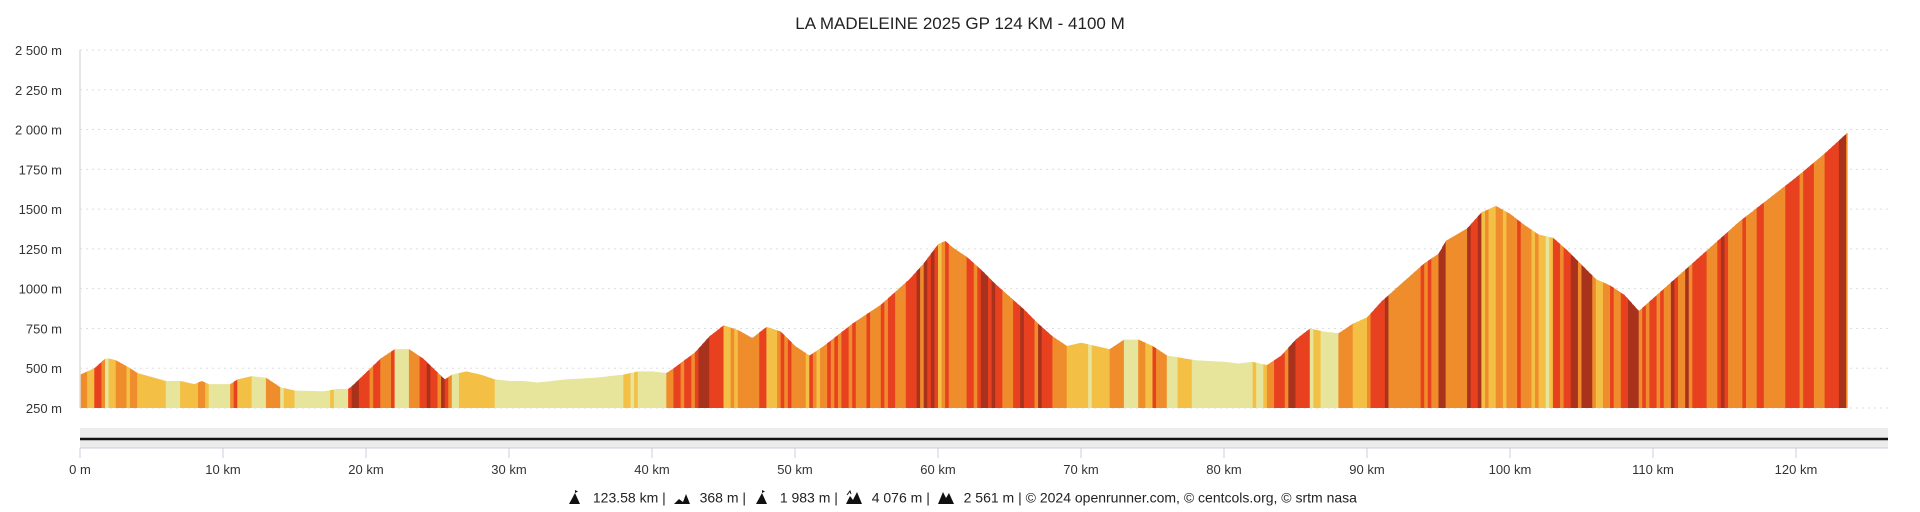 The height and width of the screenshot is (512, 1920). What do you see at coordinates (1223, 469) in the screenshot?
I see `x-tick-label: 80 km` at bounding box center [1223, 469].